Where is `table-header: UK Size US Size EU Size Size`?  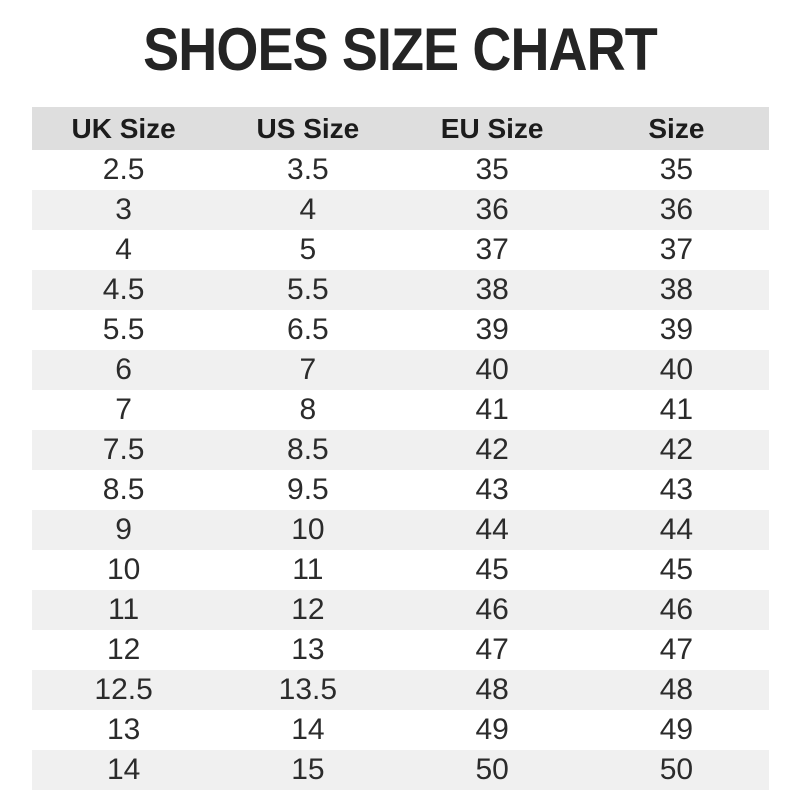 table-header: UK Size US Size EU Size Size is located at coordinates (400, 128).